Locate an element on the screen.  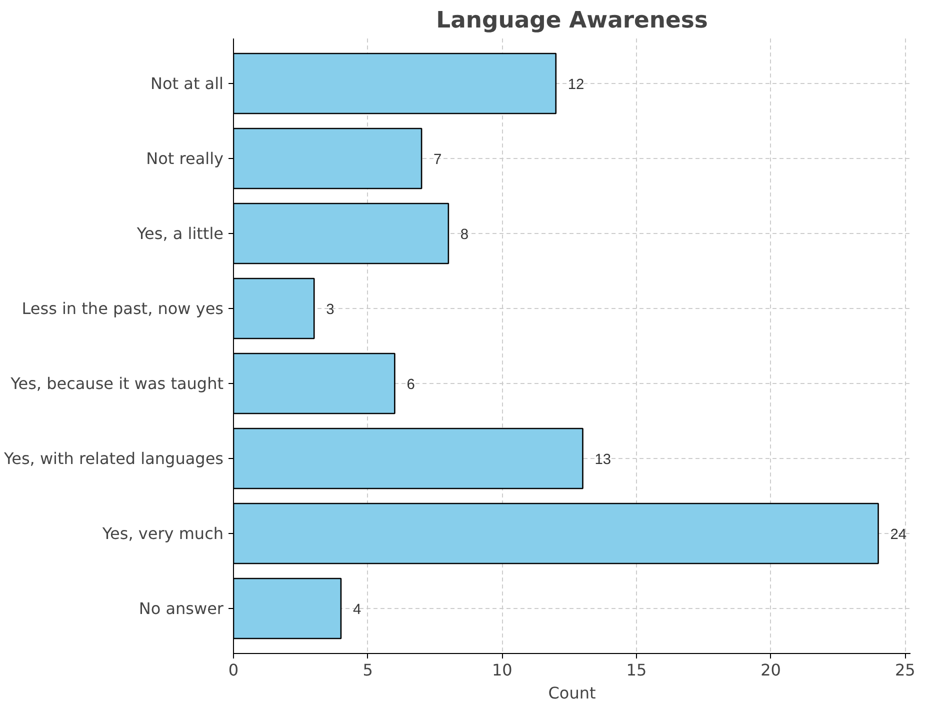
x-tick-label: 25 is located at coordinates (905, 670).